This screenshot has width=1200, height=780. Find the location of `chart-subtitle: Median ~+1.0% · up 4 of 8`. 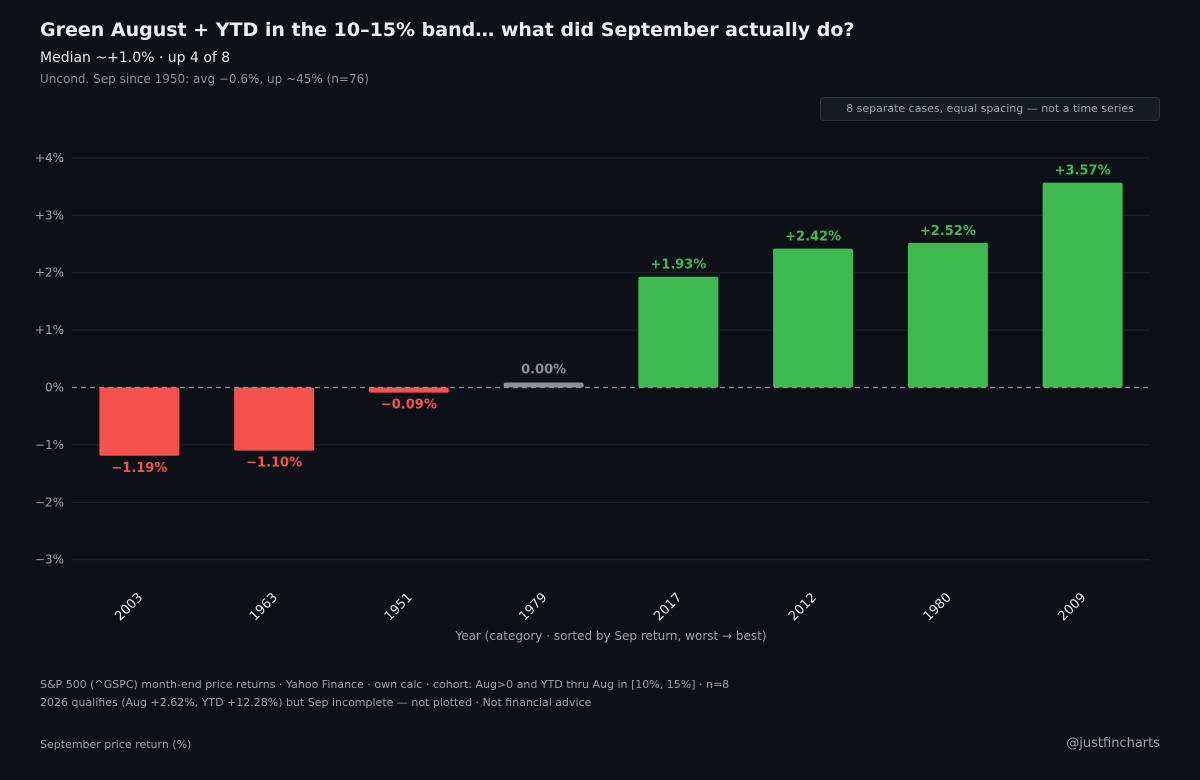

chart-subtitle: Median ~+1.0% · up 4 of 8 is located at coordinates (135, 58).